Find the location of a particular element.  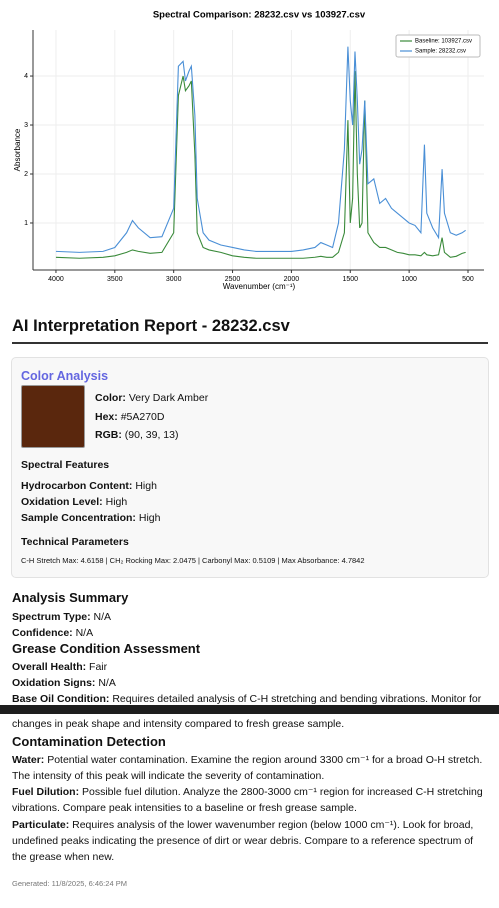

section-heading: Analysis Summary is located at coordinates (70, 597).